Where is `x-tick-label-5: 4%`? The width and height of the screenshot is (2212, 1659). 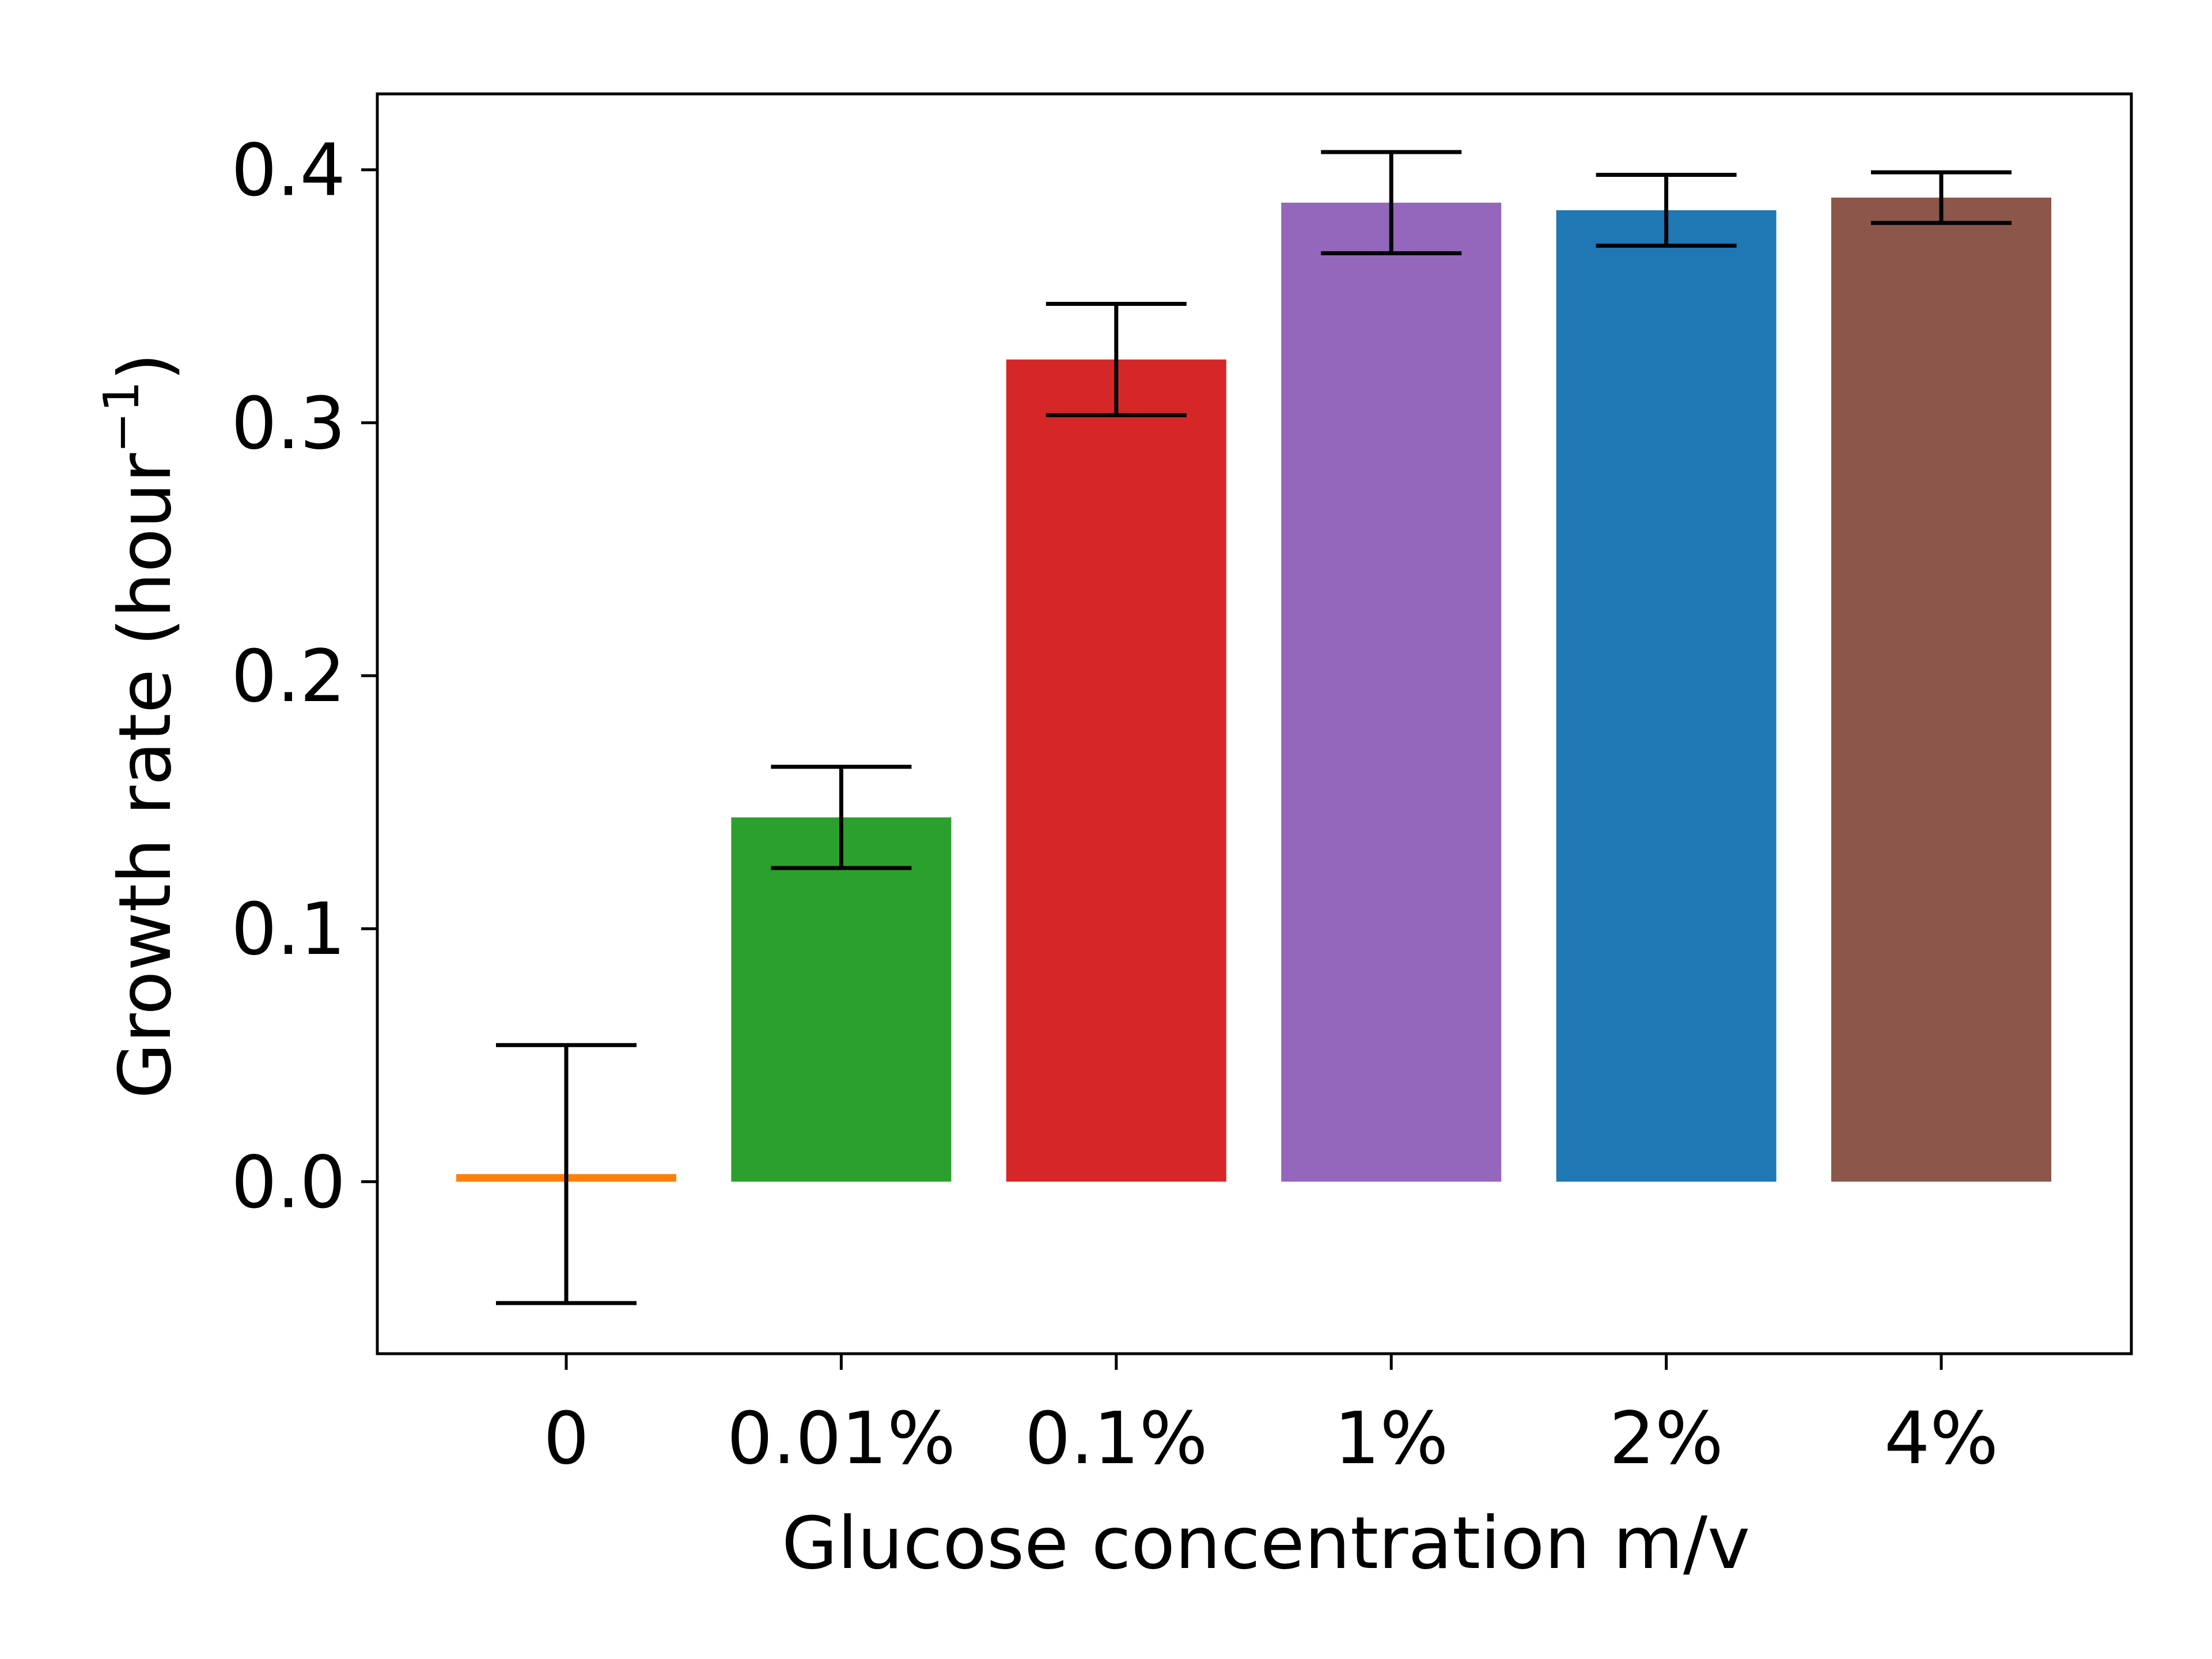
x-tick-label-5: 4% is located at coordinates (1941, 1438).